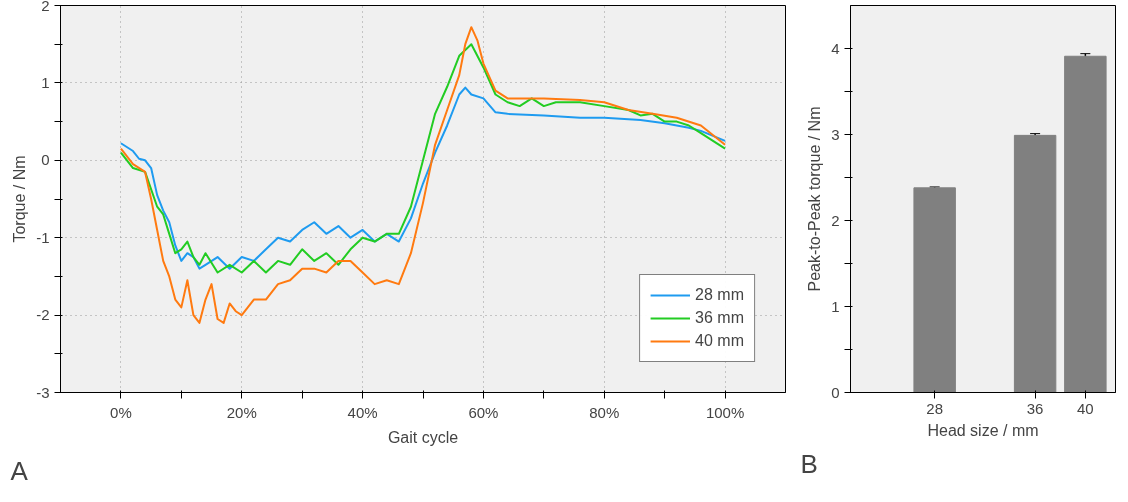 The width and height of the screenshot is (1128, 502). Describe the element at coordinates (604, 412) in the screenshot. I see `x-tick-label: 80%` at that location.